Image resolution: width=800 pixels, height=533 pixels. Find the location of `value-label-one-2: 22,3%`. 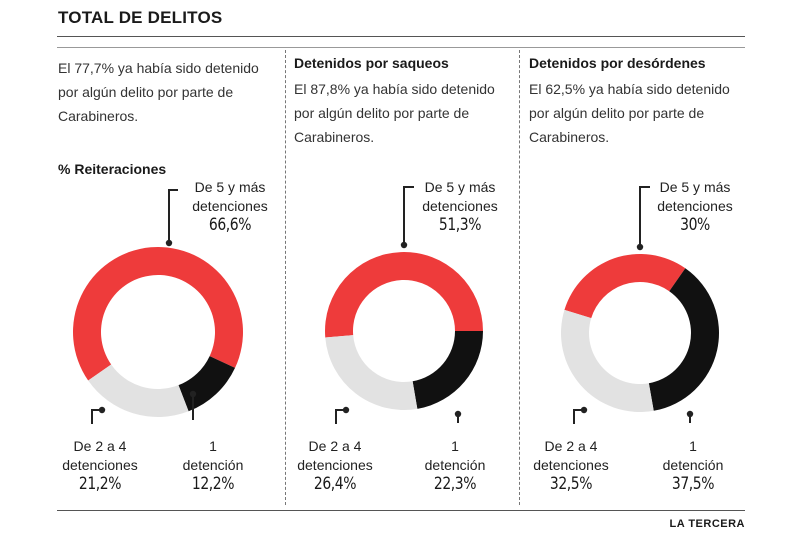

value-label-one-2: 22,3% is located at coordinates (455, 484).